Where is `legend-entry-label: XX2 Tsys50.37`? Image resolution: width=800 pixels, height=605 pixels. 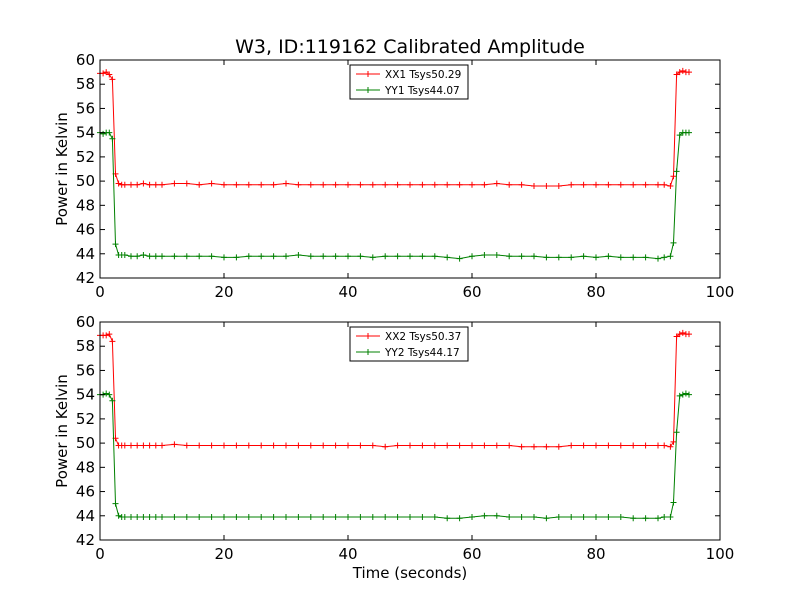 legend-entry-label: XX2 Tsys50.37 is located at coordinates (423, 337).